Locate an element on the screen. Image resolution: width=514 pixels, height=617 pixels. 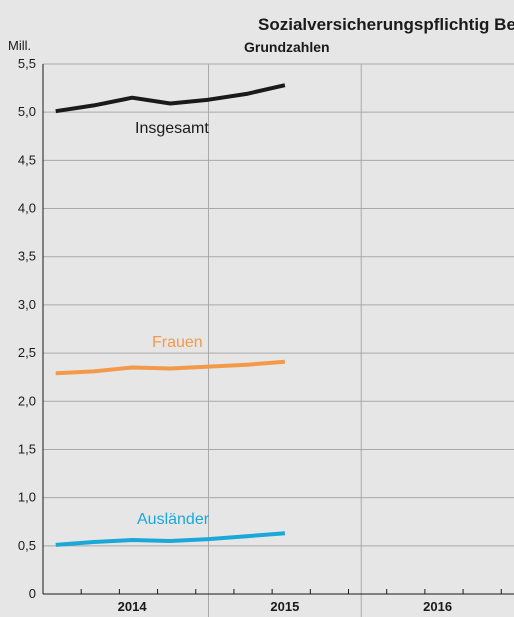
chart-subtitle: Grundzahlen is located at coordinates (287, 47).